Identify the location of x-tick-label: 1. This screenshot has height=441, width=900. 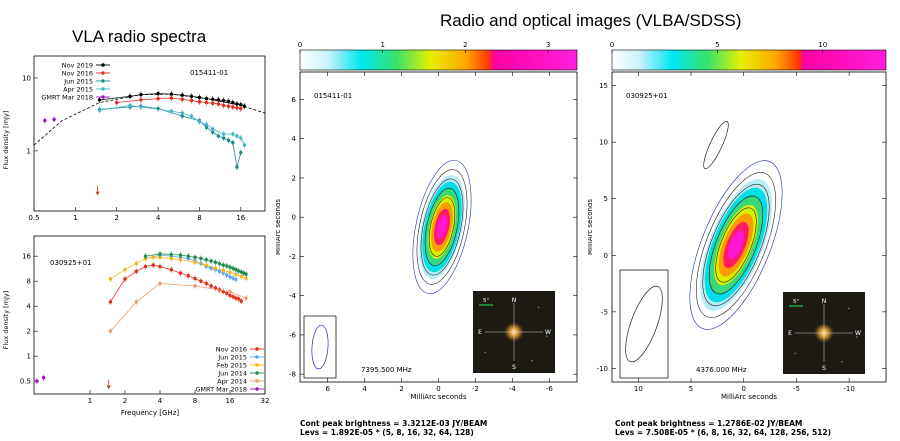
(75, 218).